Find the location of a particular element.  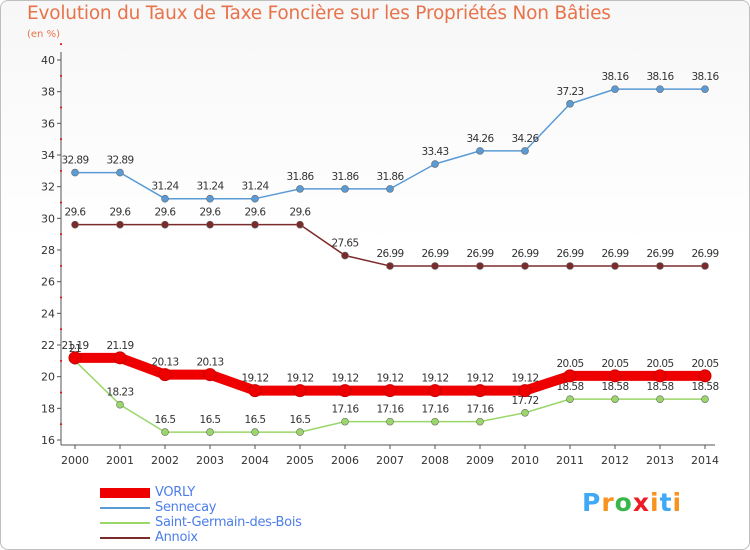

y-tick-label: 38 is located at coordinates (48, 92).